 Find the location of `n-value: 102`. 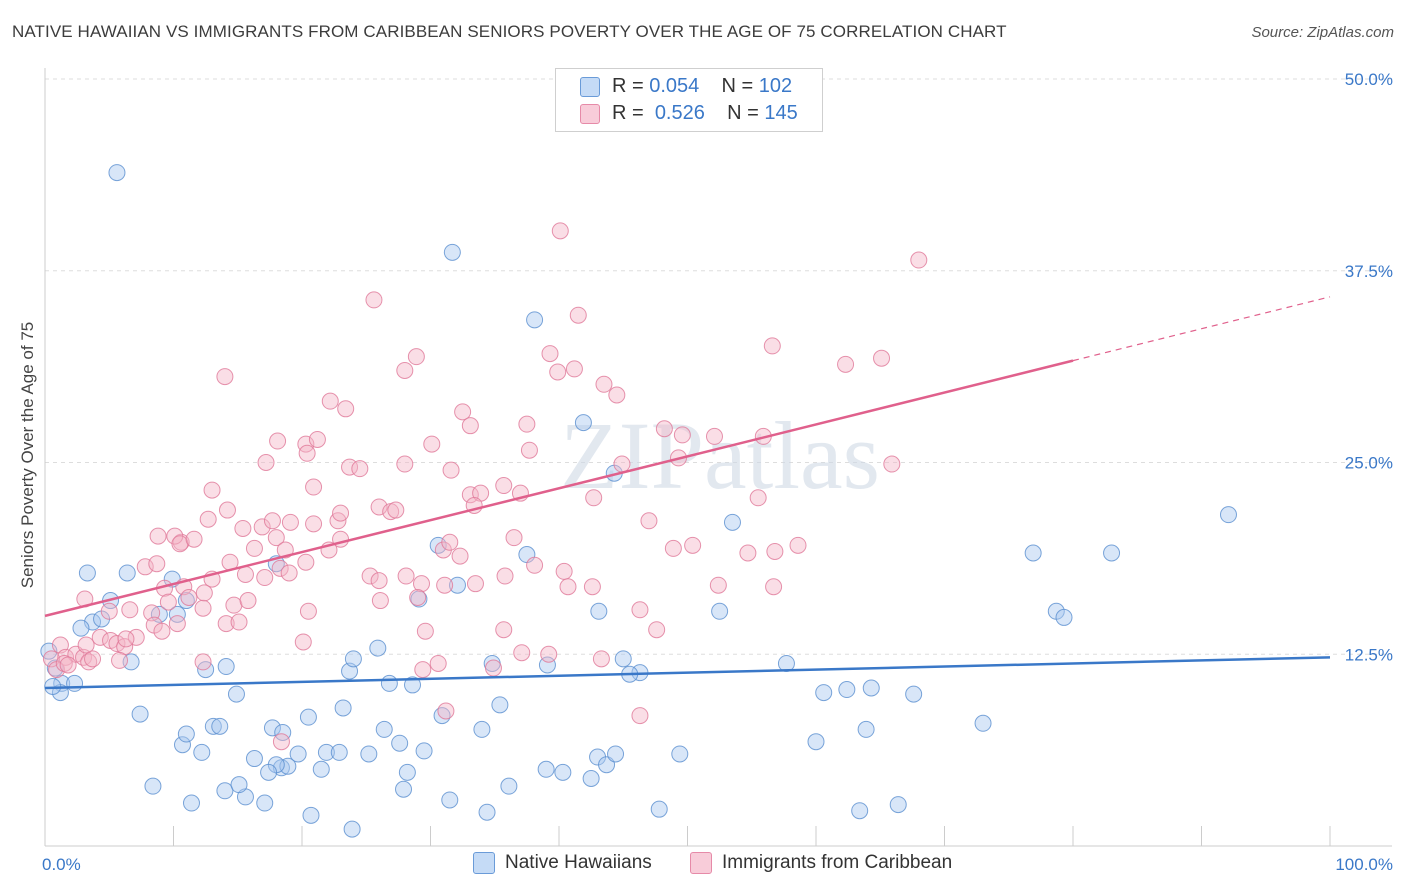

n-value: 102 is located at coordinates (775, 86).